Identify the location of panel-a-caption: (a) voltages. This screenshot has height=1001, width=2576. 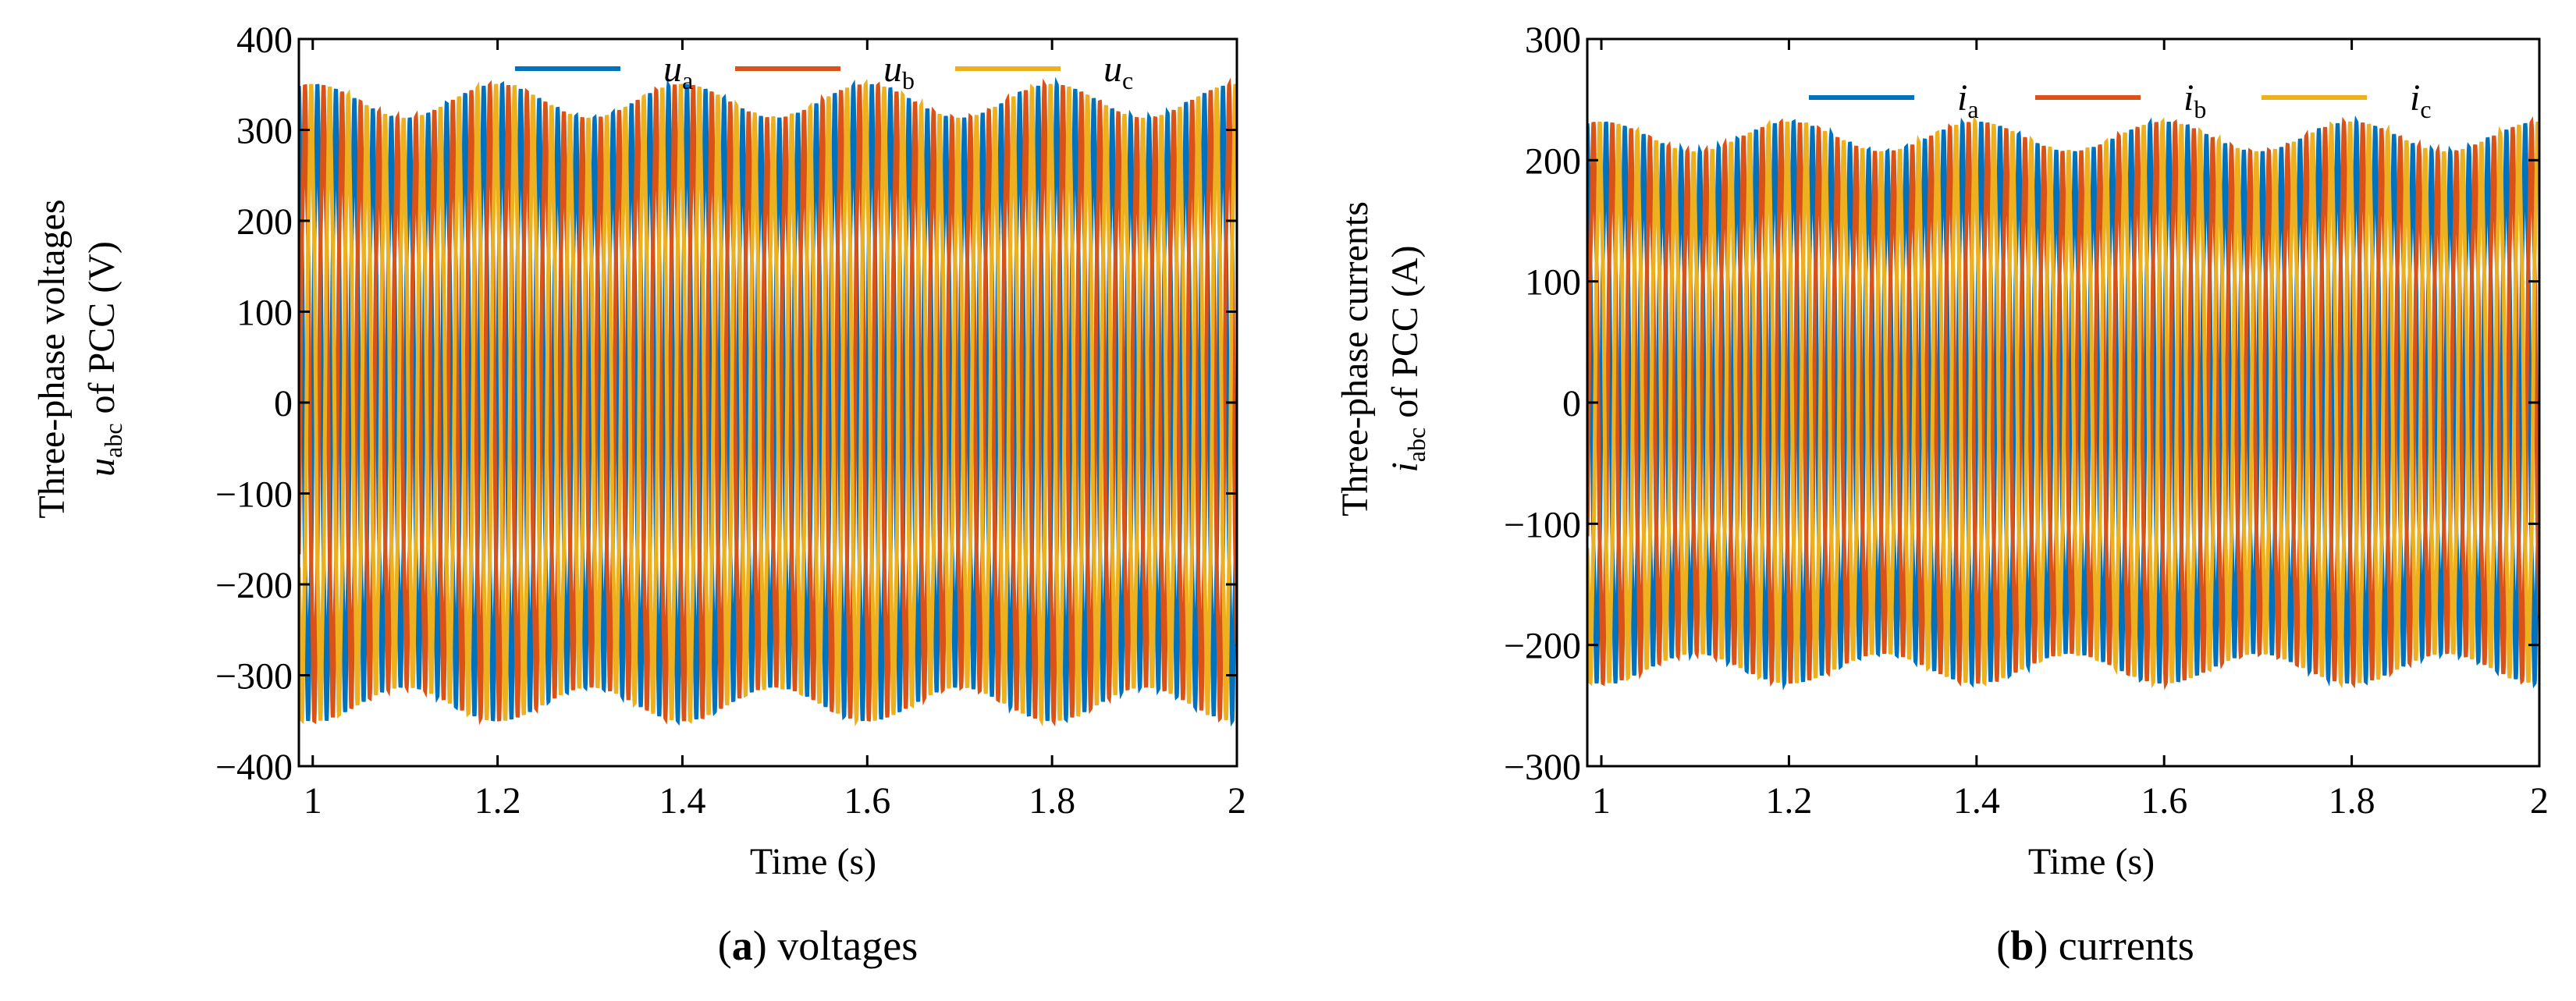
(818, 945).